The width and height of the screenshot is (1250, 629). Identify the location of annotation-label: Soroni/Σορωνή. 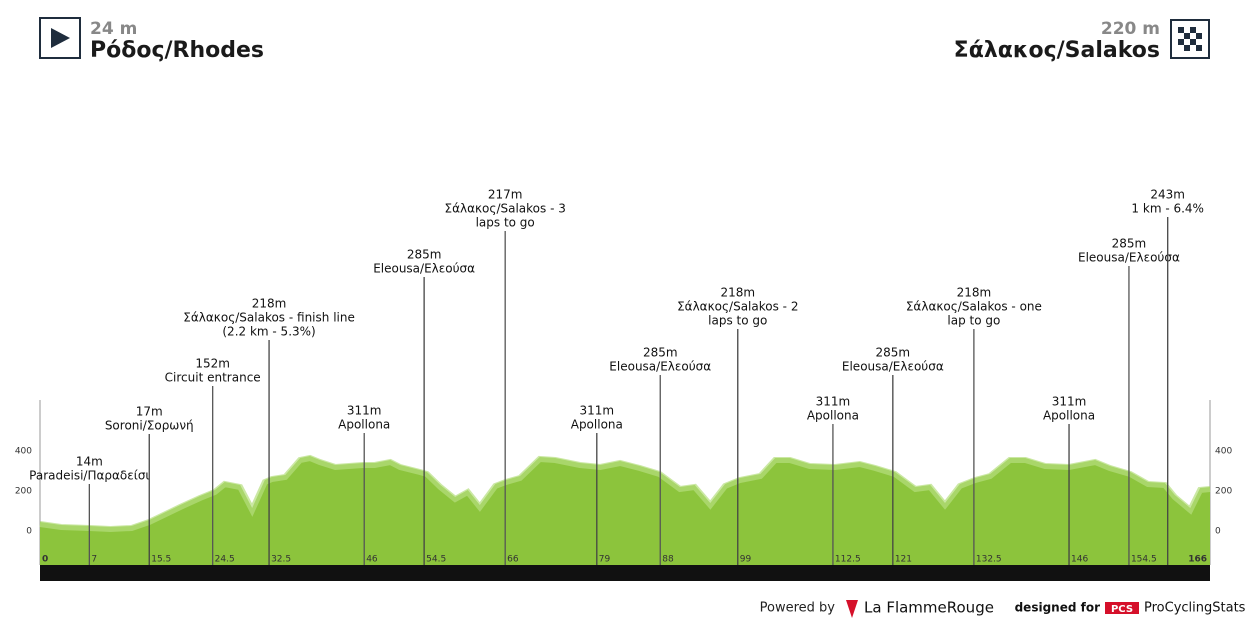
(149, 426).